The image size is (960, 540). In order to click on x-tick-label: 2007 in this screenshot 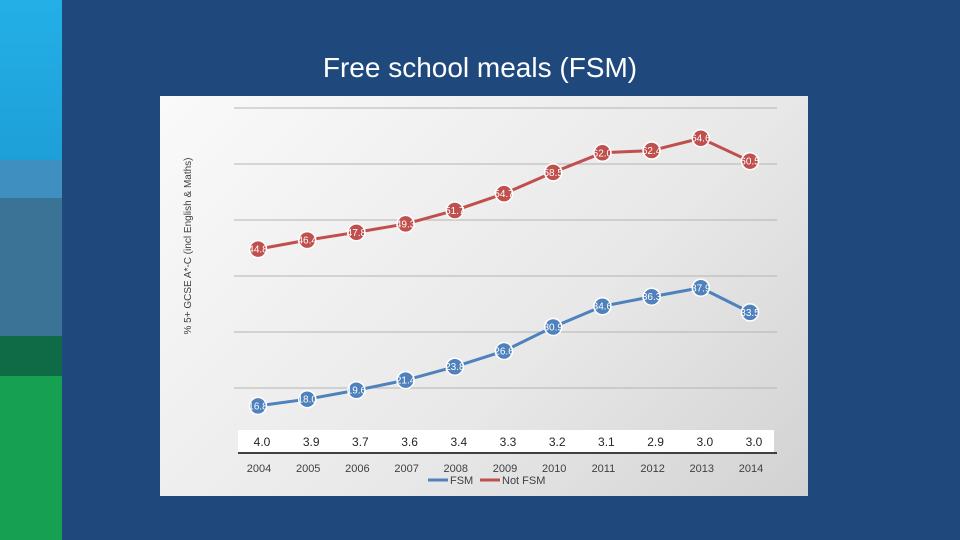, I will do `click(406, 469)`.